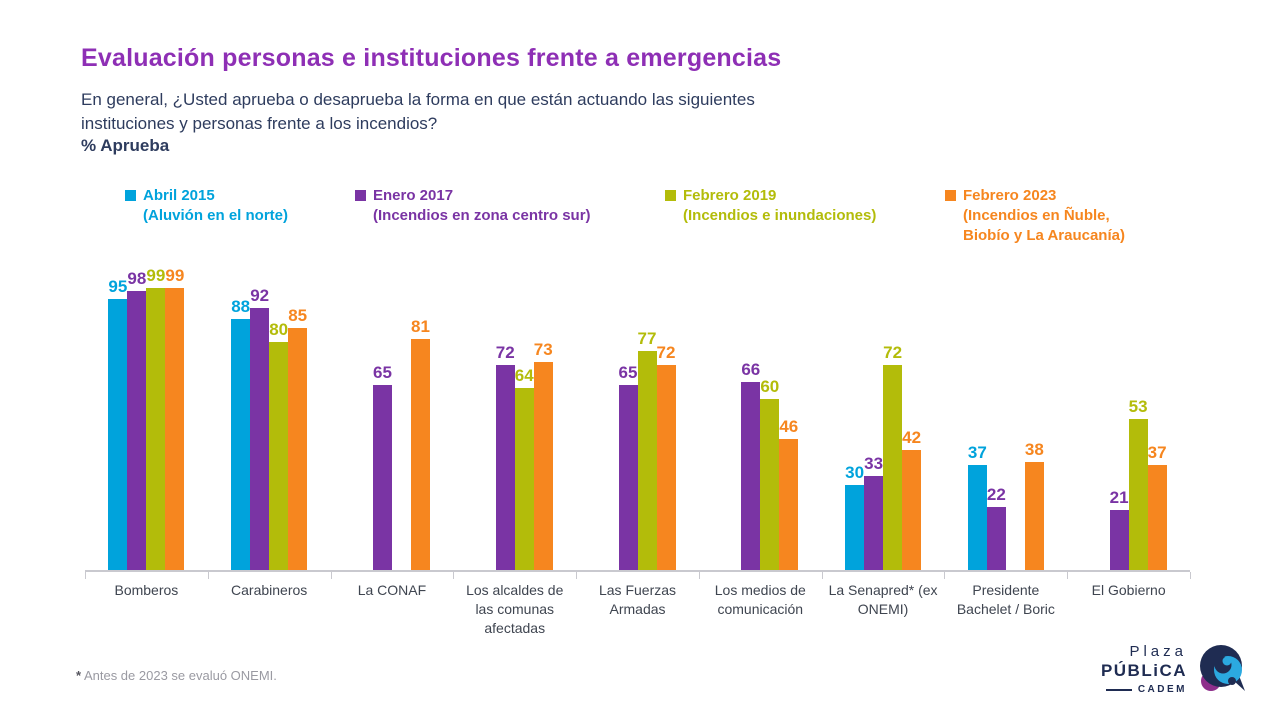 Image resolution: width=1274 pixels, height=716 pixels. I want to click on bar-slot: 95, so click(118, 423).